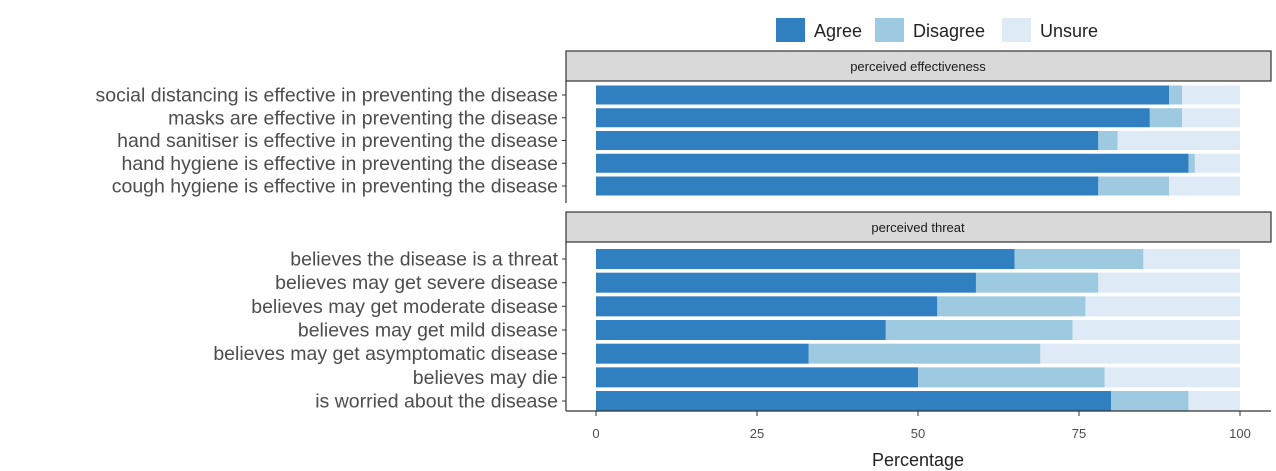 The image size is (1276, 471). What do you see at coordinates (424, 260) in the screenshot?
I see `category-label: believes the disease is a threat` at bounding box center [424, 260].